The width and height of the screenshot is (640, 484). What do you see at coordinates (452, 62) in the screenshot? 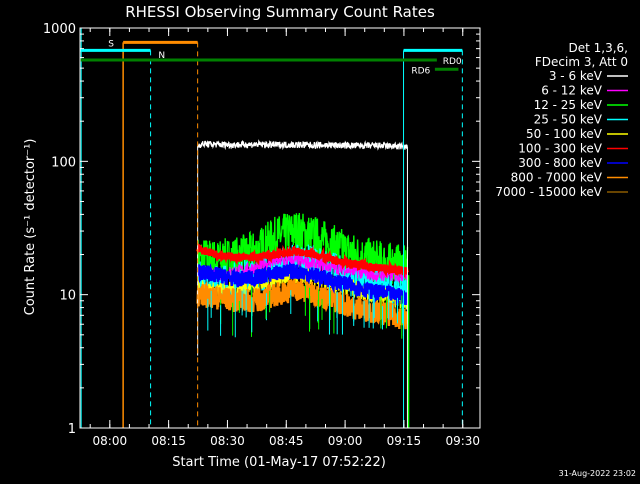
I see `annotation-rd0-label: RD0` at bounding box center [452, 62].